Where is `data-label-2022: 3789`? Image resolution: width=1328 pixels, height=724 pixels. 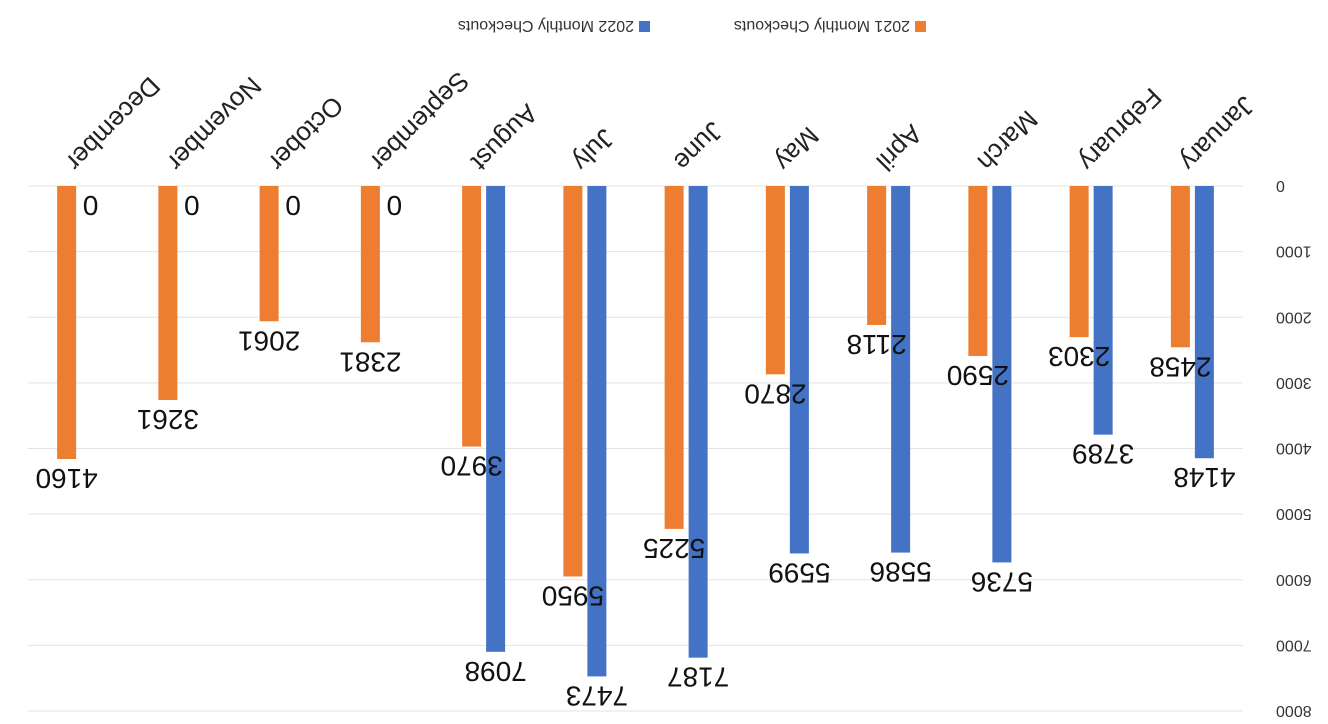
data-label-2022: 3789 is located at coordinates (1103, 454).